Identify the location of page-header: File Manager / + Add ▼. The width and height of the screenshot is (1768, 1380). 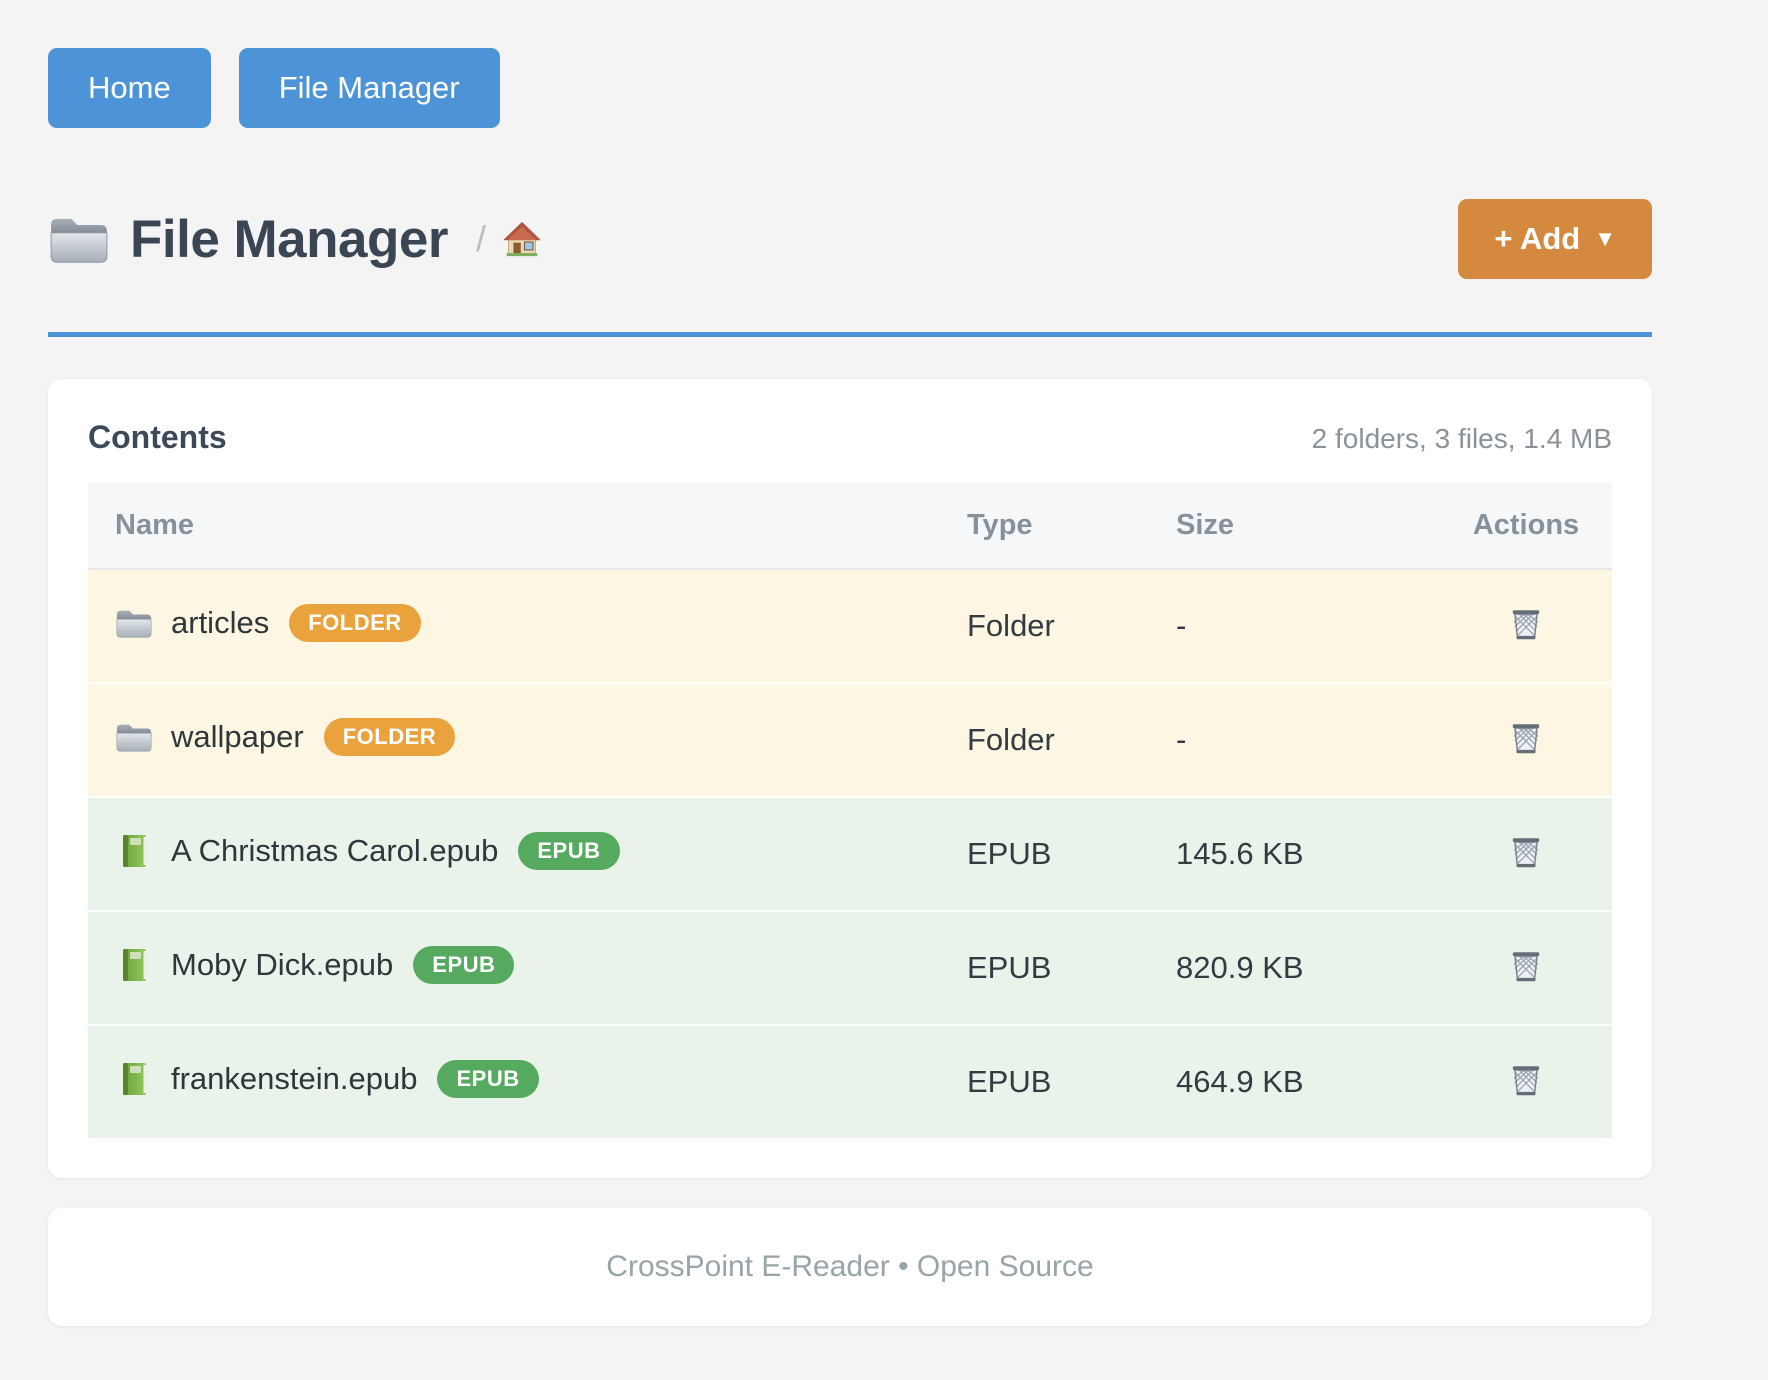
(850, 239).